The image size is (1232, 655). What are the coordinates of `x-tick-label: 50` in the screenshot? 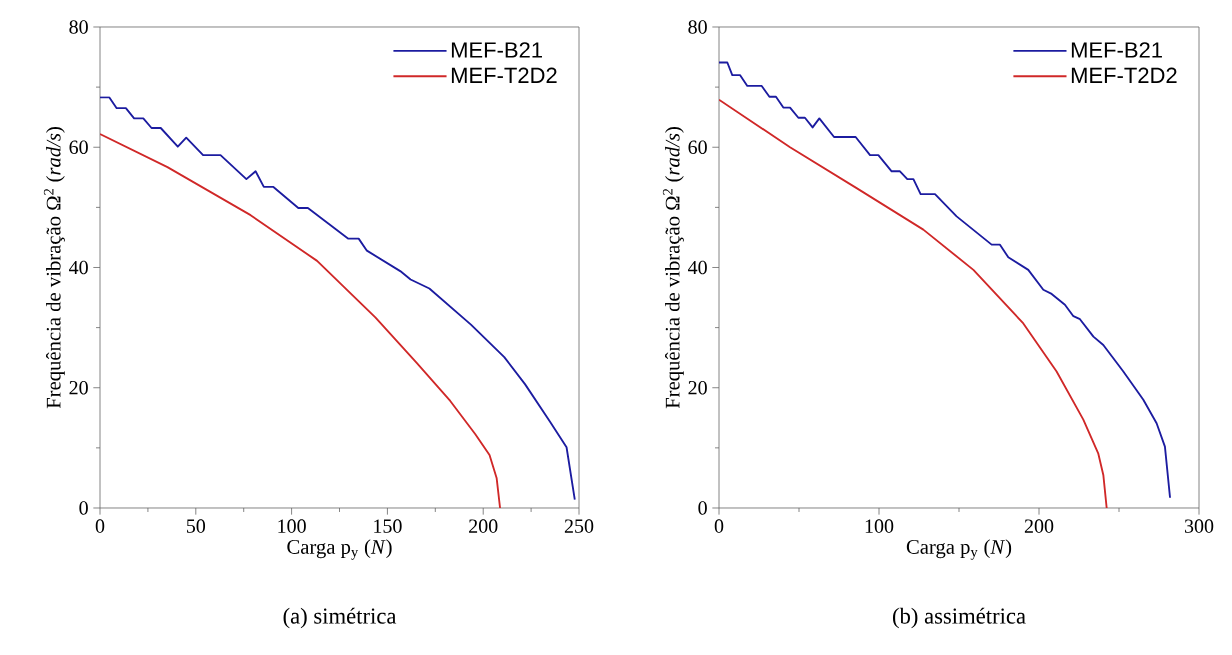 It's located at (196, 526).